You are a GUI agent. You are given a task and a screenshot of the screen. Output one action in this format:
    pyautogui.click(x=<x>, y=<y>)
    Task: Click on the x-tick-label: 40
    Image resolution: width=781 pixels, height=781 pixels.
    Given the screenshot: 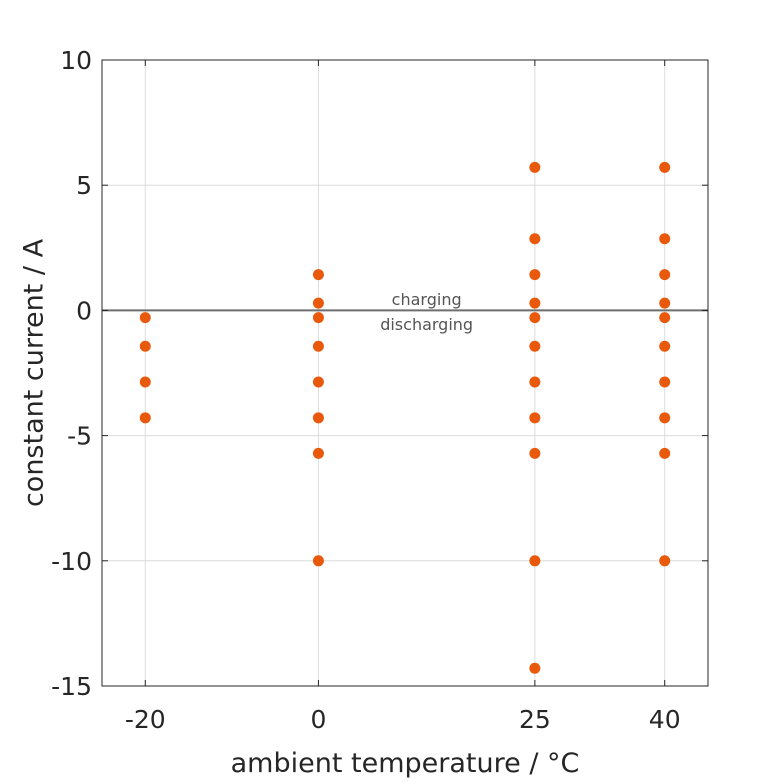 What is the action you would take?
    pyautogui.click(x=665, y=719)
    